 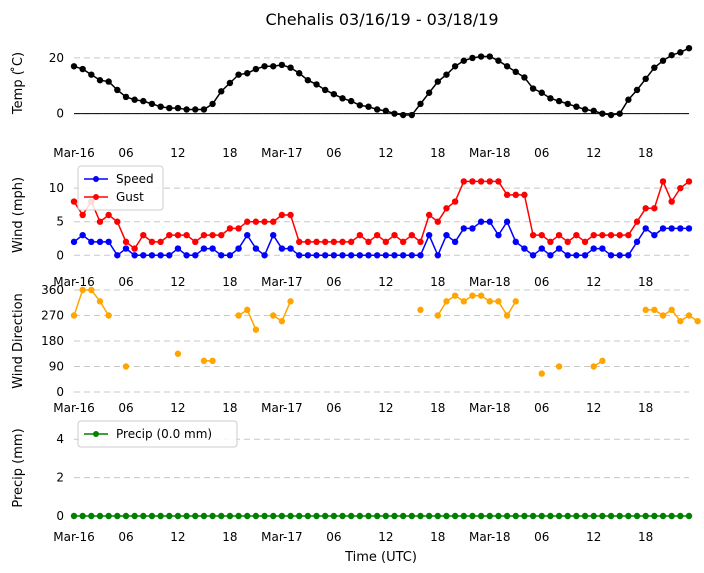 I want to click on x-tick-label: 12, so click(x=385, y=153).